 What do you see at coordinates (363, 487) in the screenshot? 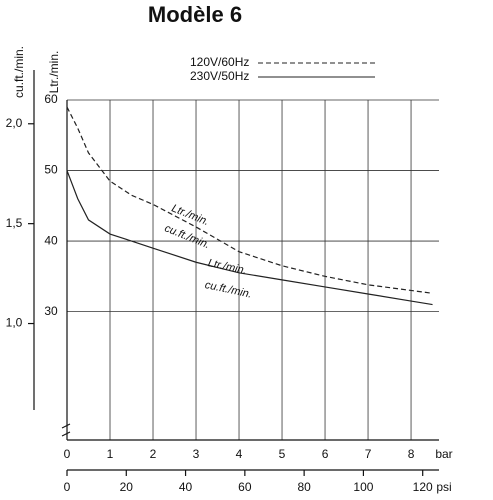
I see `x2-tick-label: 100` at bounding box center [363, 487].